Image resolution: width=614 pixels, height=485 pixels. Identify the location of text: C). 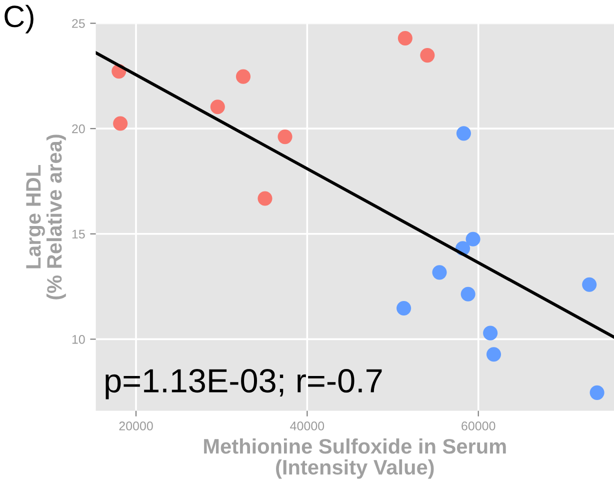
(19, 19).